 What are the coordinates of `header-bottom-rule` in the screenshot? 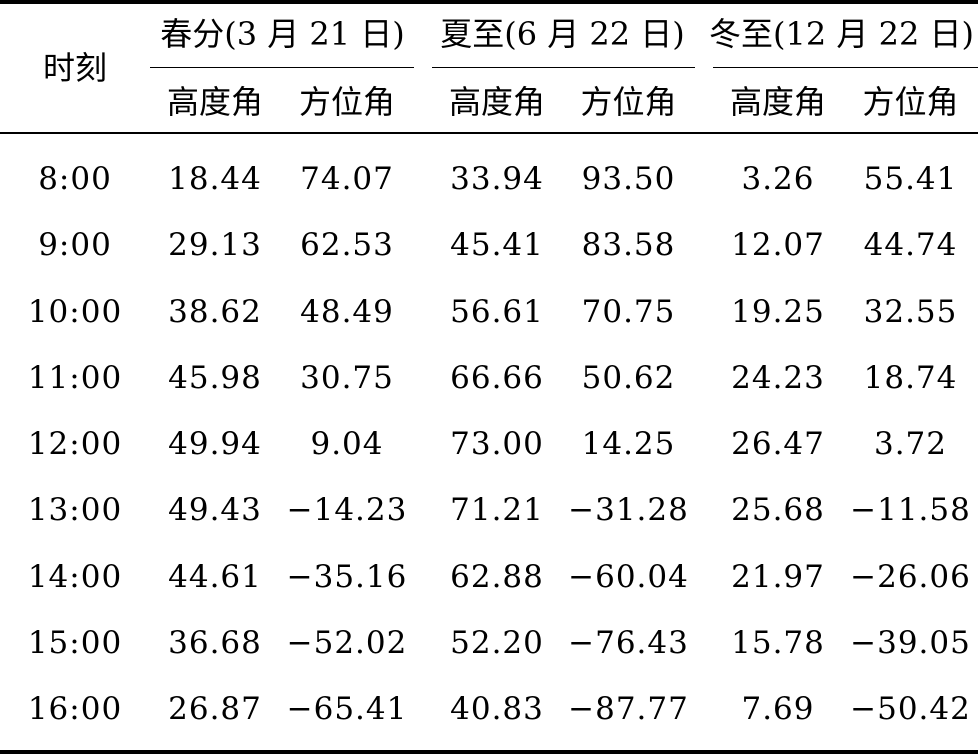 It's located at (489, 133).